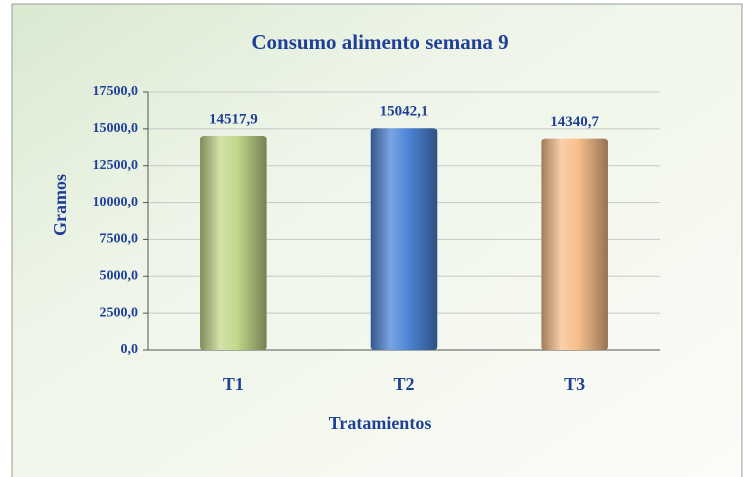 Image resolution: width=743 pixels, height=477 pixels. Describe the element at coordinates (119, 276) in the screenshot. I see `y-tick-label: 5000,0` at that location.